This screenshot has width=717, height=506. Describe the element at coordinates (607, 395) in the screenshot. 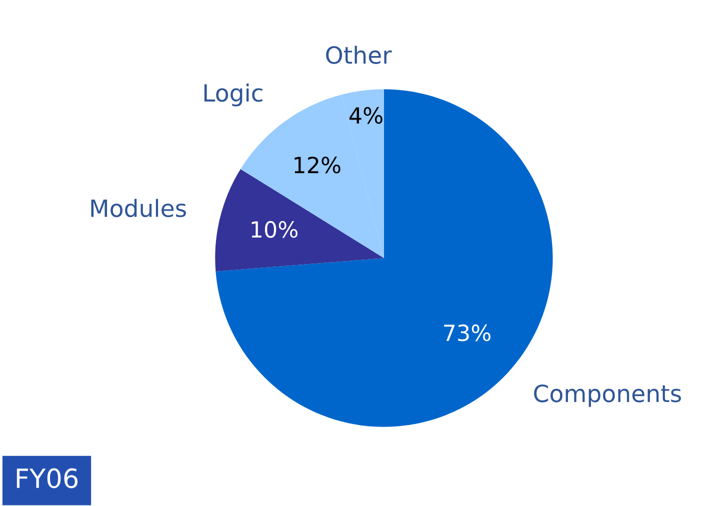

I see `slice-label: Components` at that location.